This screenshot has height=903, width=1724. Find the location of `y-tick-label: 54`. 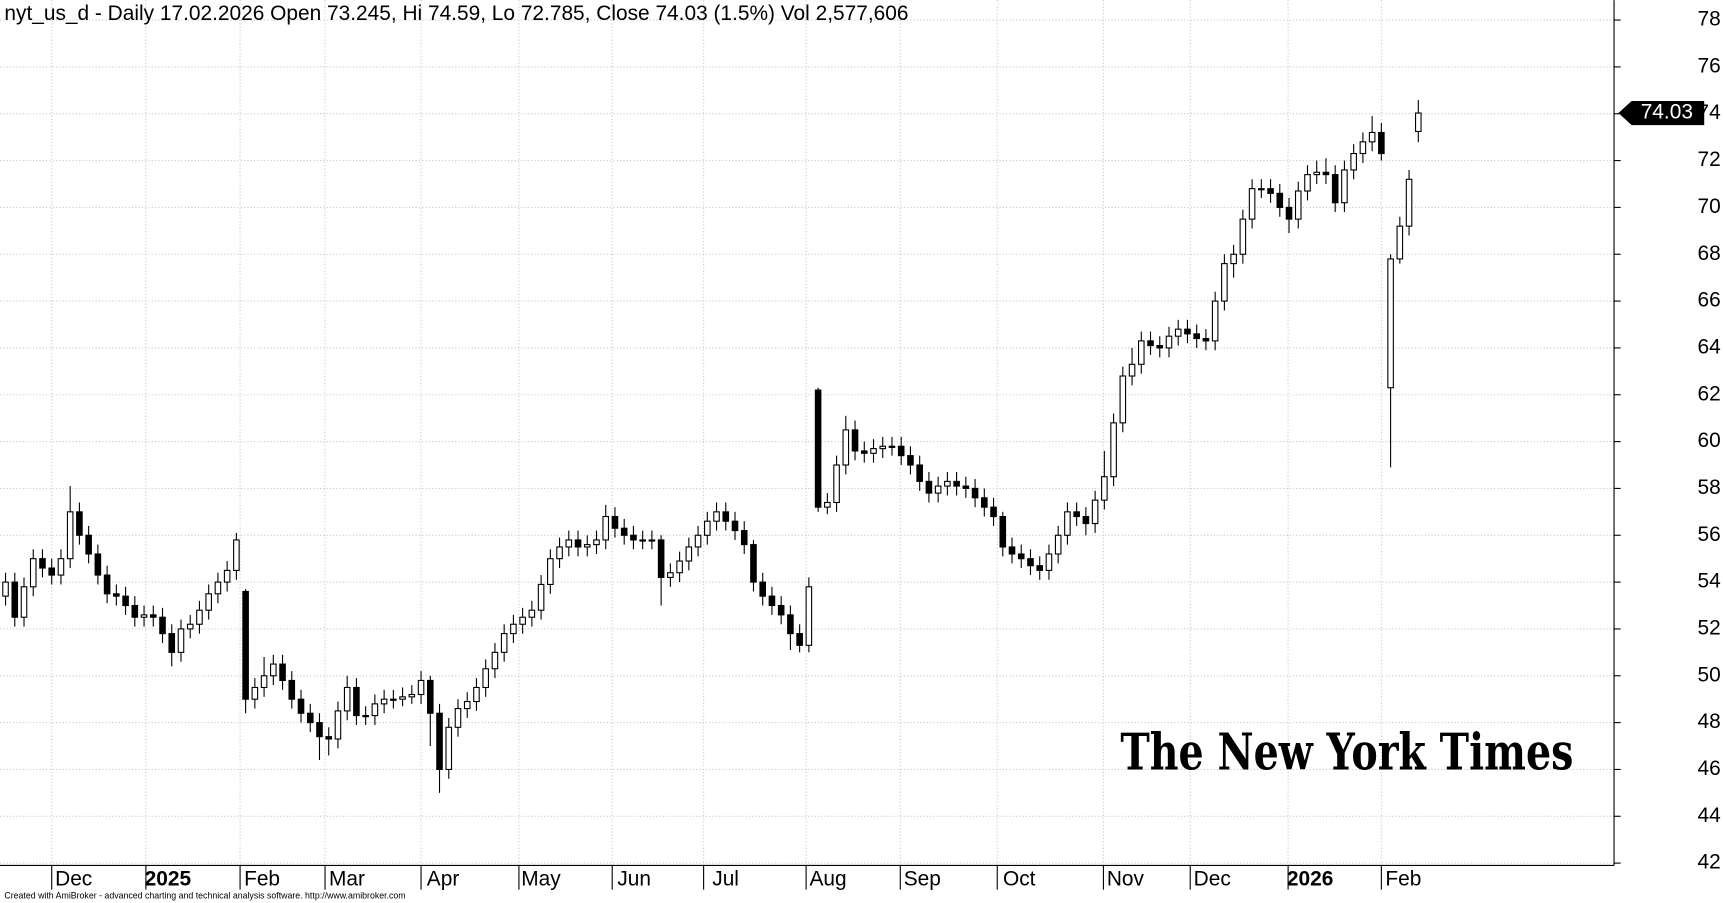

y-tick-label: 54 is located at coordinates (1708, 581).